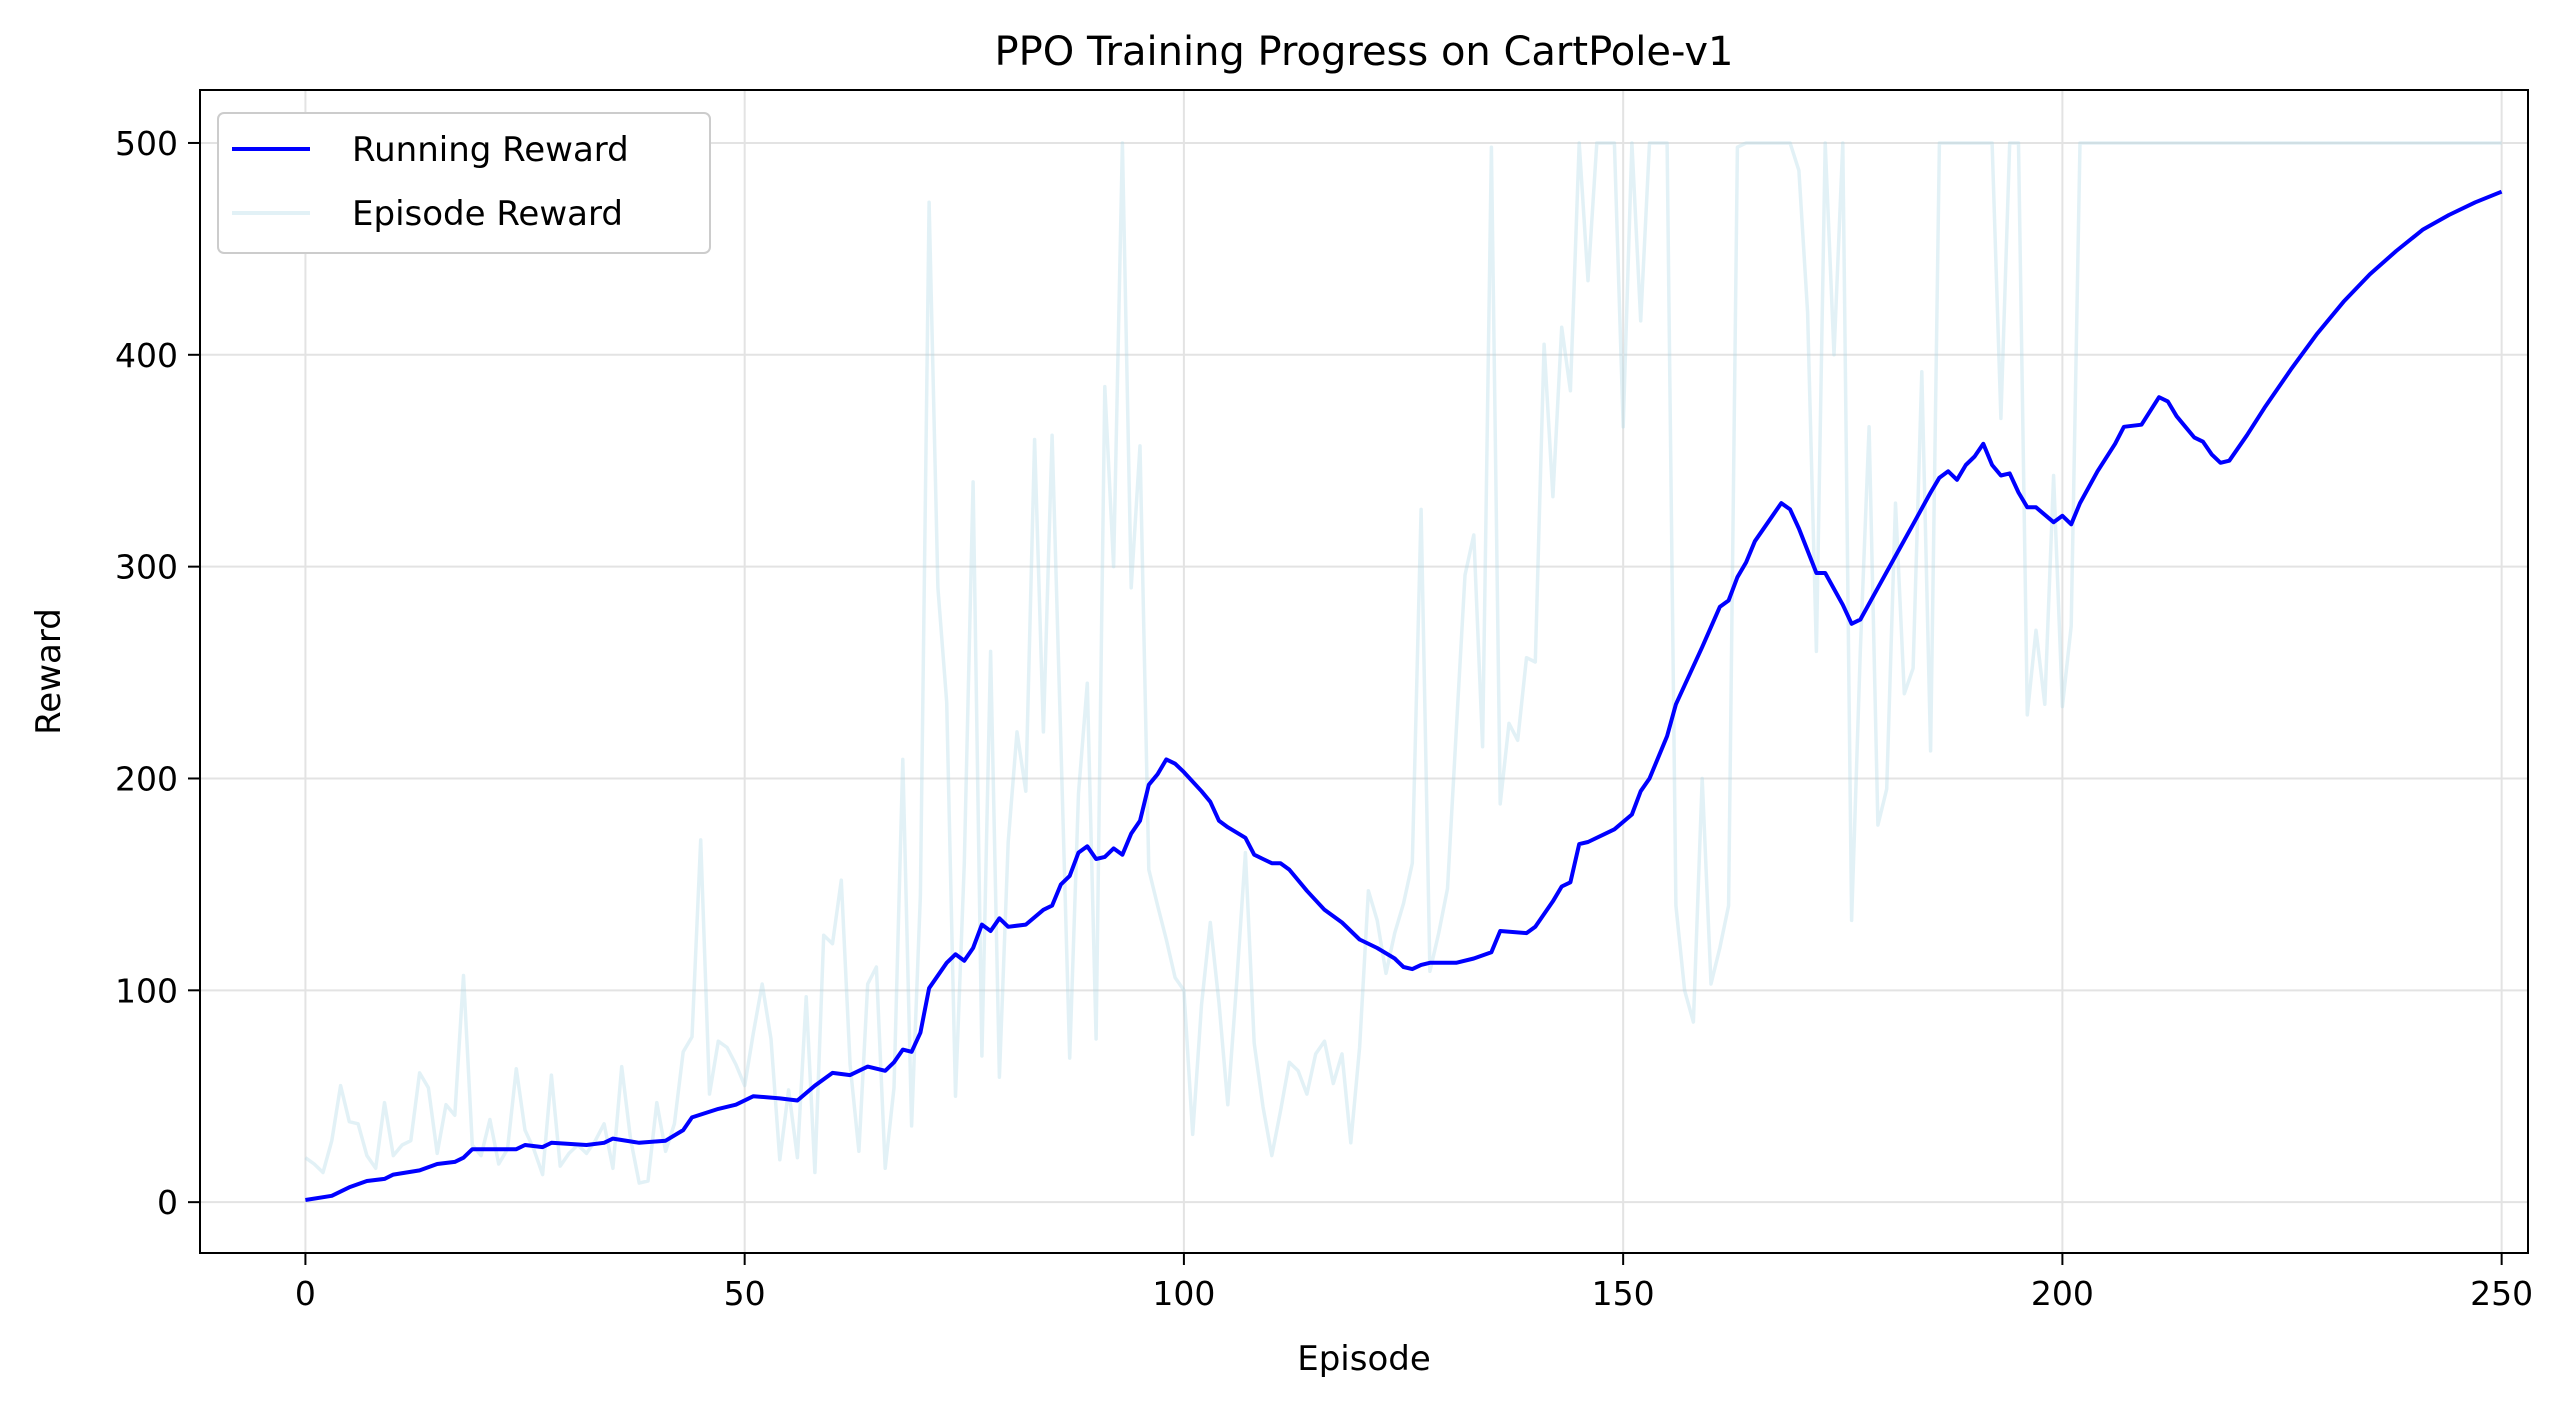 The width and height of the screenshot is (2565, 1407). Describe the element at coordinates (146, 778) in the screenshot. I see `y-tick-label: 200` at that location.